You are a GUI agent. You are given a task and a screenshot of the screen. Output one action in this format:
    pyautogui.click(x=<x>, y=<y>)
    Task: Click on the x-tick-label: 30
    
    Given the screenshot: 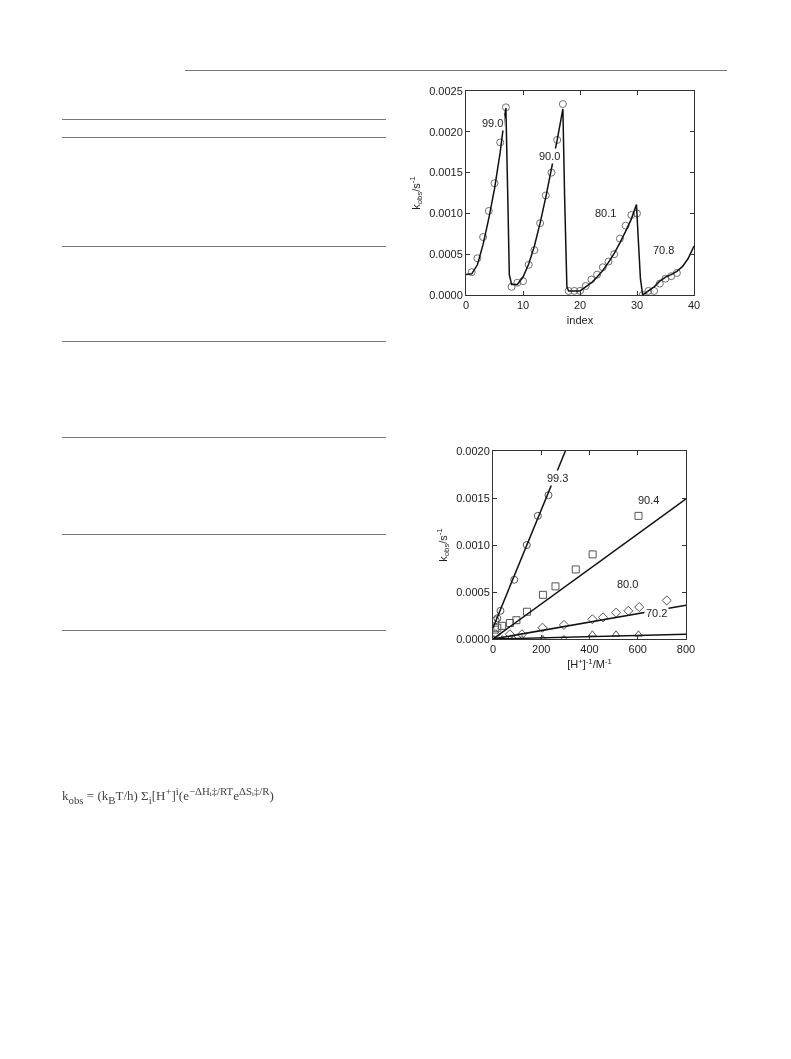 What is the action you would take?
    pyautogui.click(x=637, y=305)
    